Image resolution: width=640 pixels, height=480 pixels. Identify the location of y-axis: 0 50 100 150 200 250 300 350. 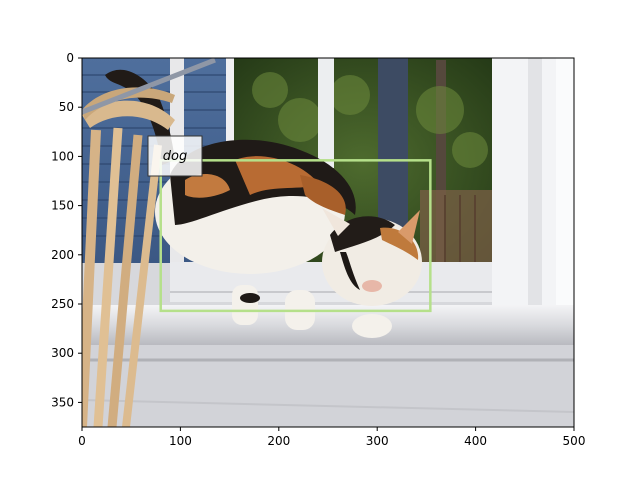
(66, 230).